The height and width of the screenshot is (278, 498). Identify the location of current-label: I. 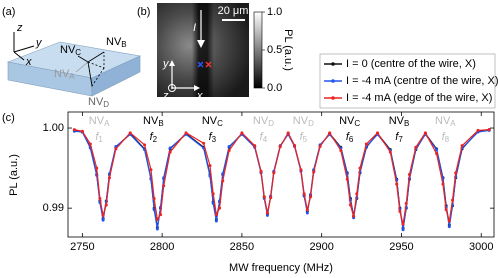
(194, 28).